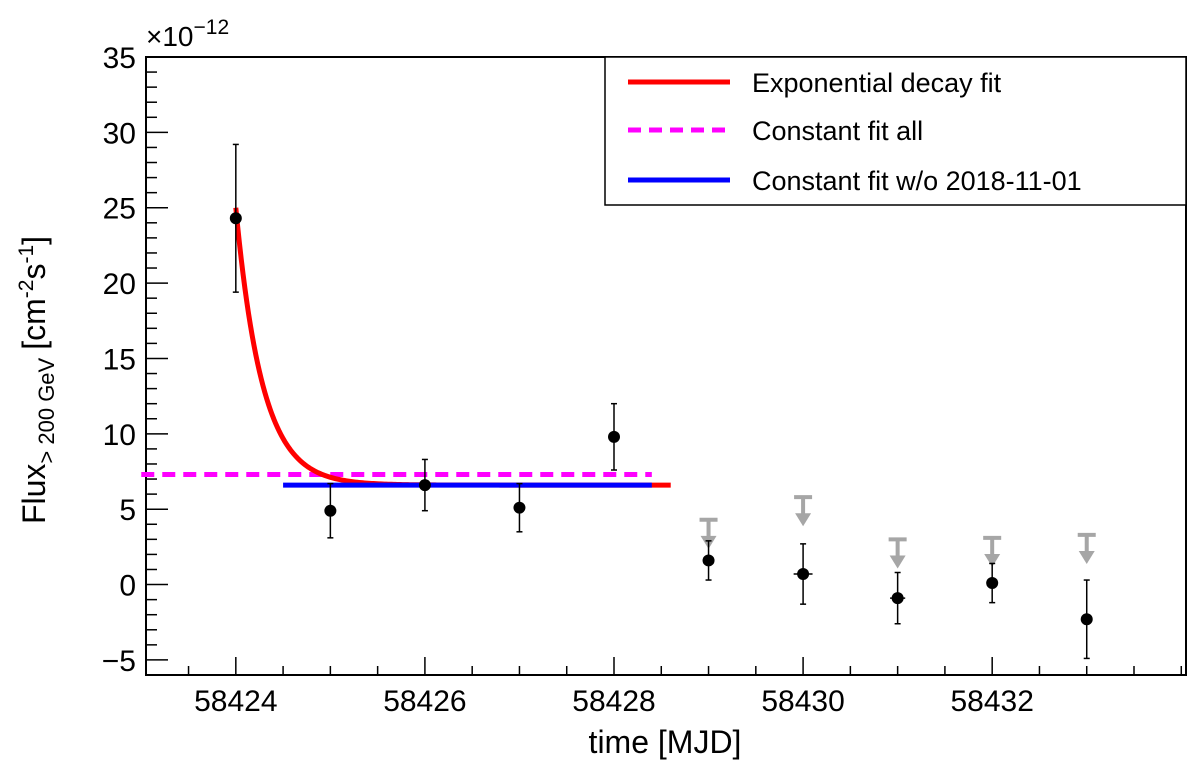 Image resolution: width=1200 pixels, height=761 pixels. I want to click on x-tick-label: 58432, so click(991, 701).